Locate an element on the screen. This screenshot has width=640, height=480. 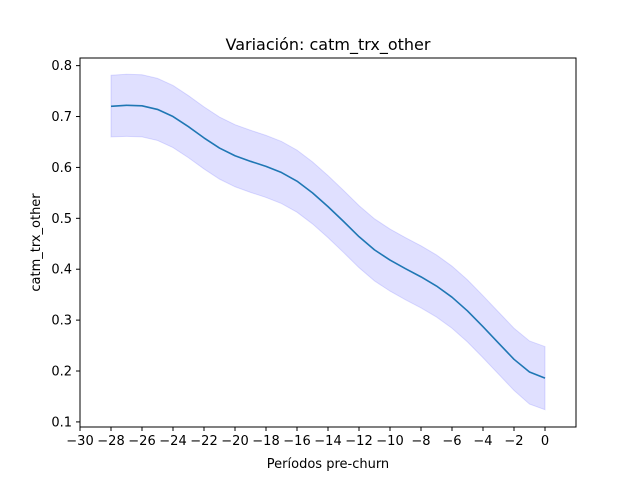
y-tick-label: 0.2 is located at coordinates (61, 372).